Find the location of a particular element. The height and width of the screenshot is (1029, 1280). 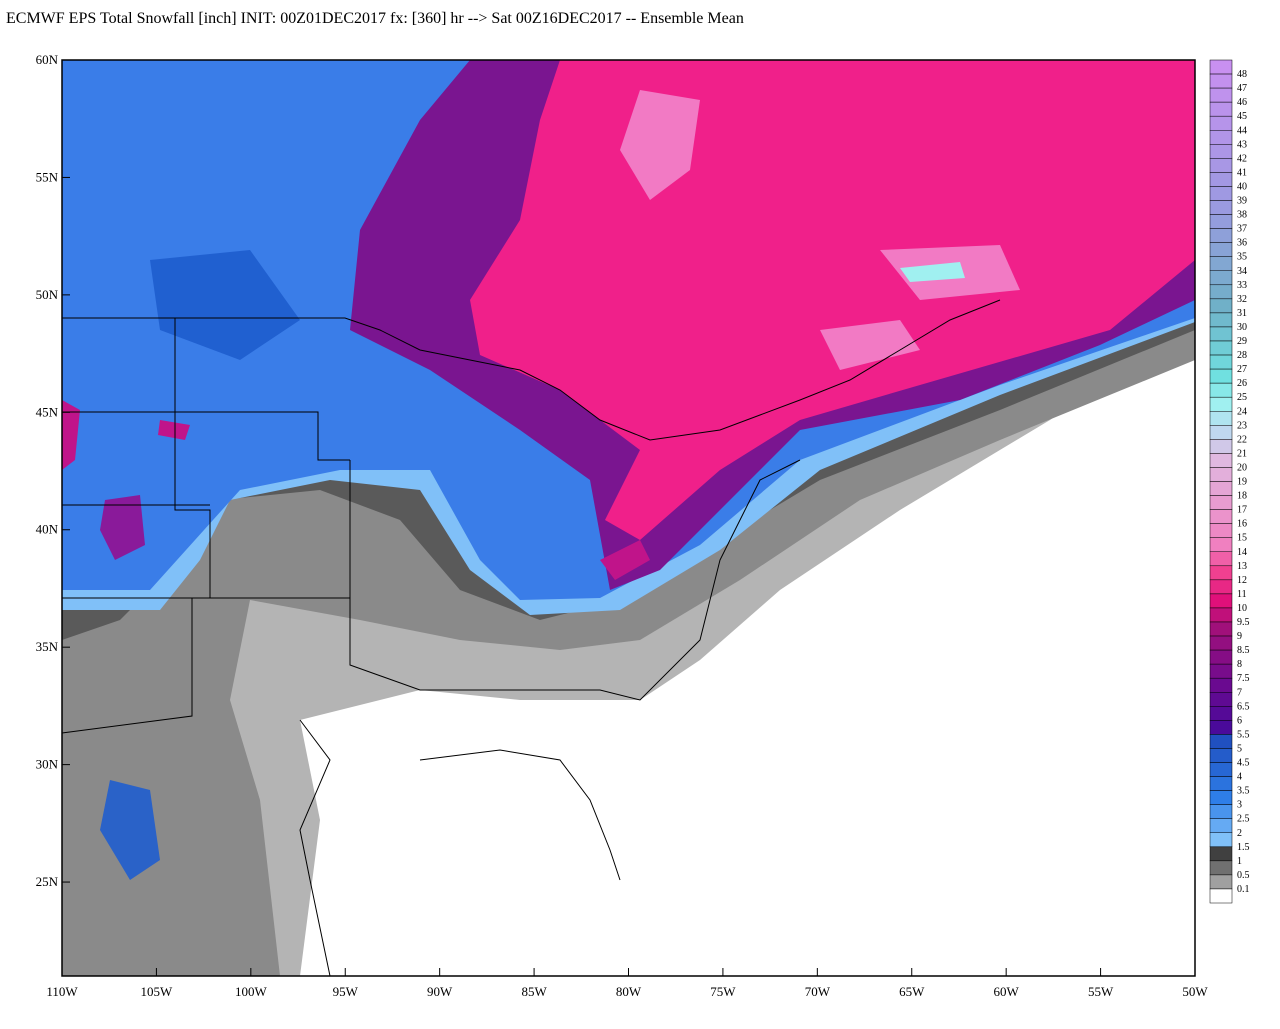

lon-label: 85W is located at coordinates (534, 991).